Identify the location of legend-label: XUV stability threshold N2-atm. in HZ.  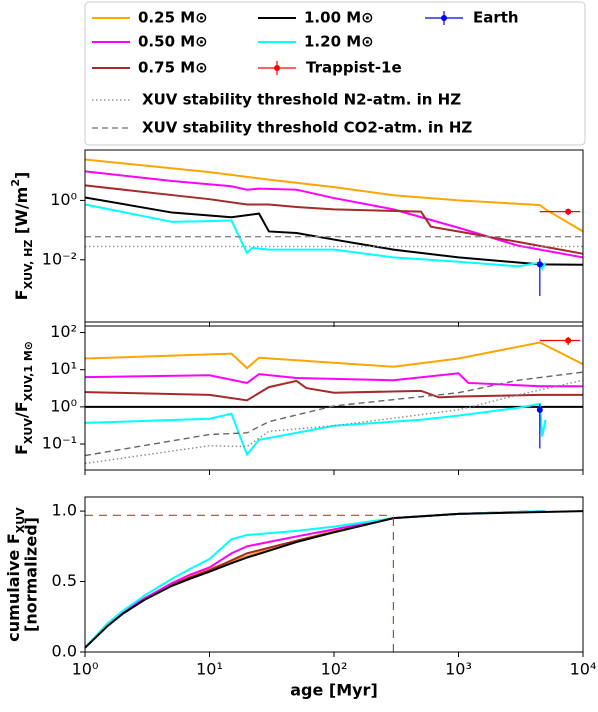
(301, 100).